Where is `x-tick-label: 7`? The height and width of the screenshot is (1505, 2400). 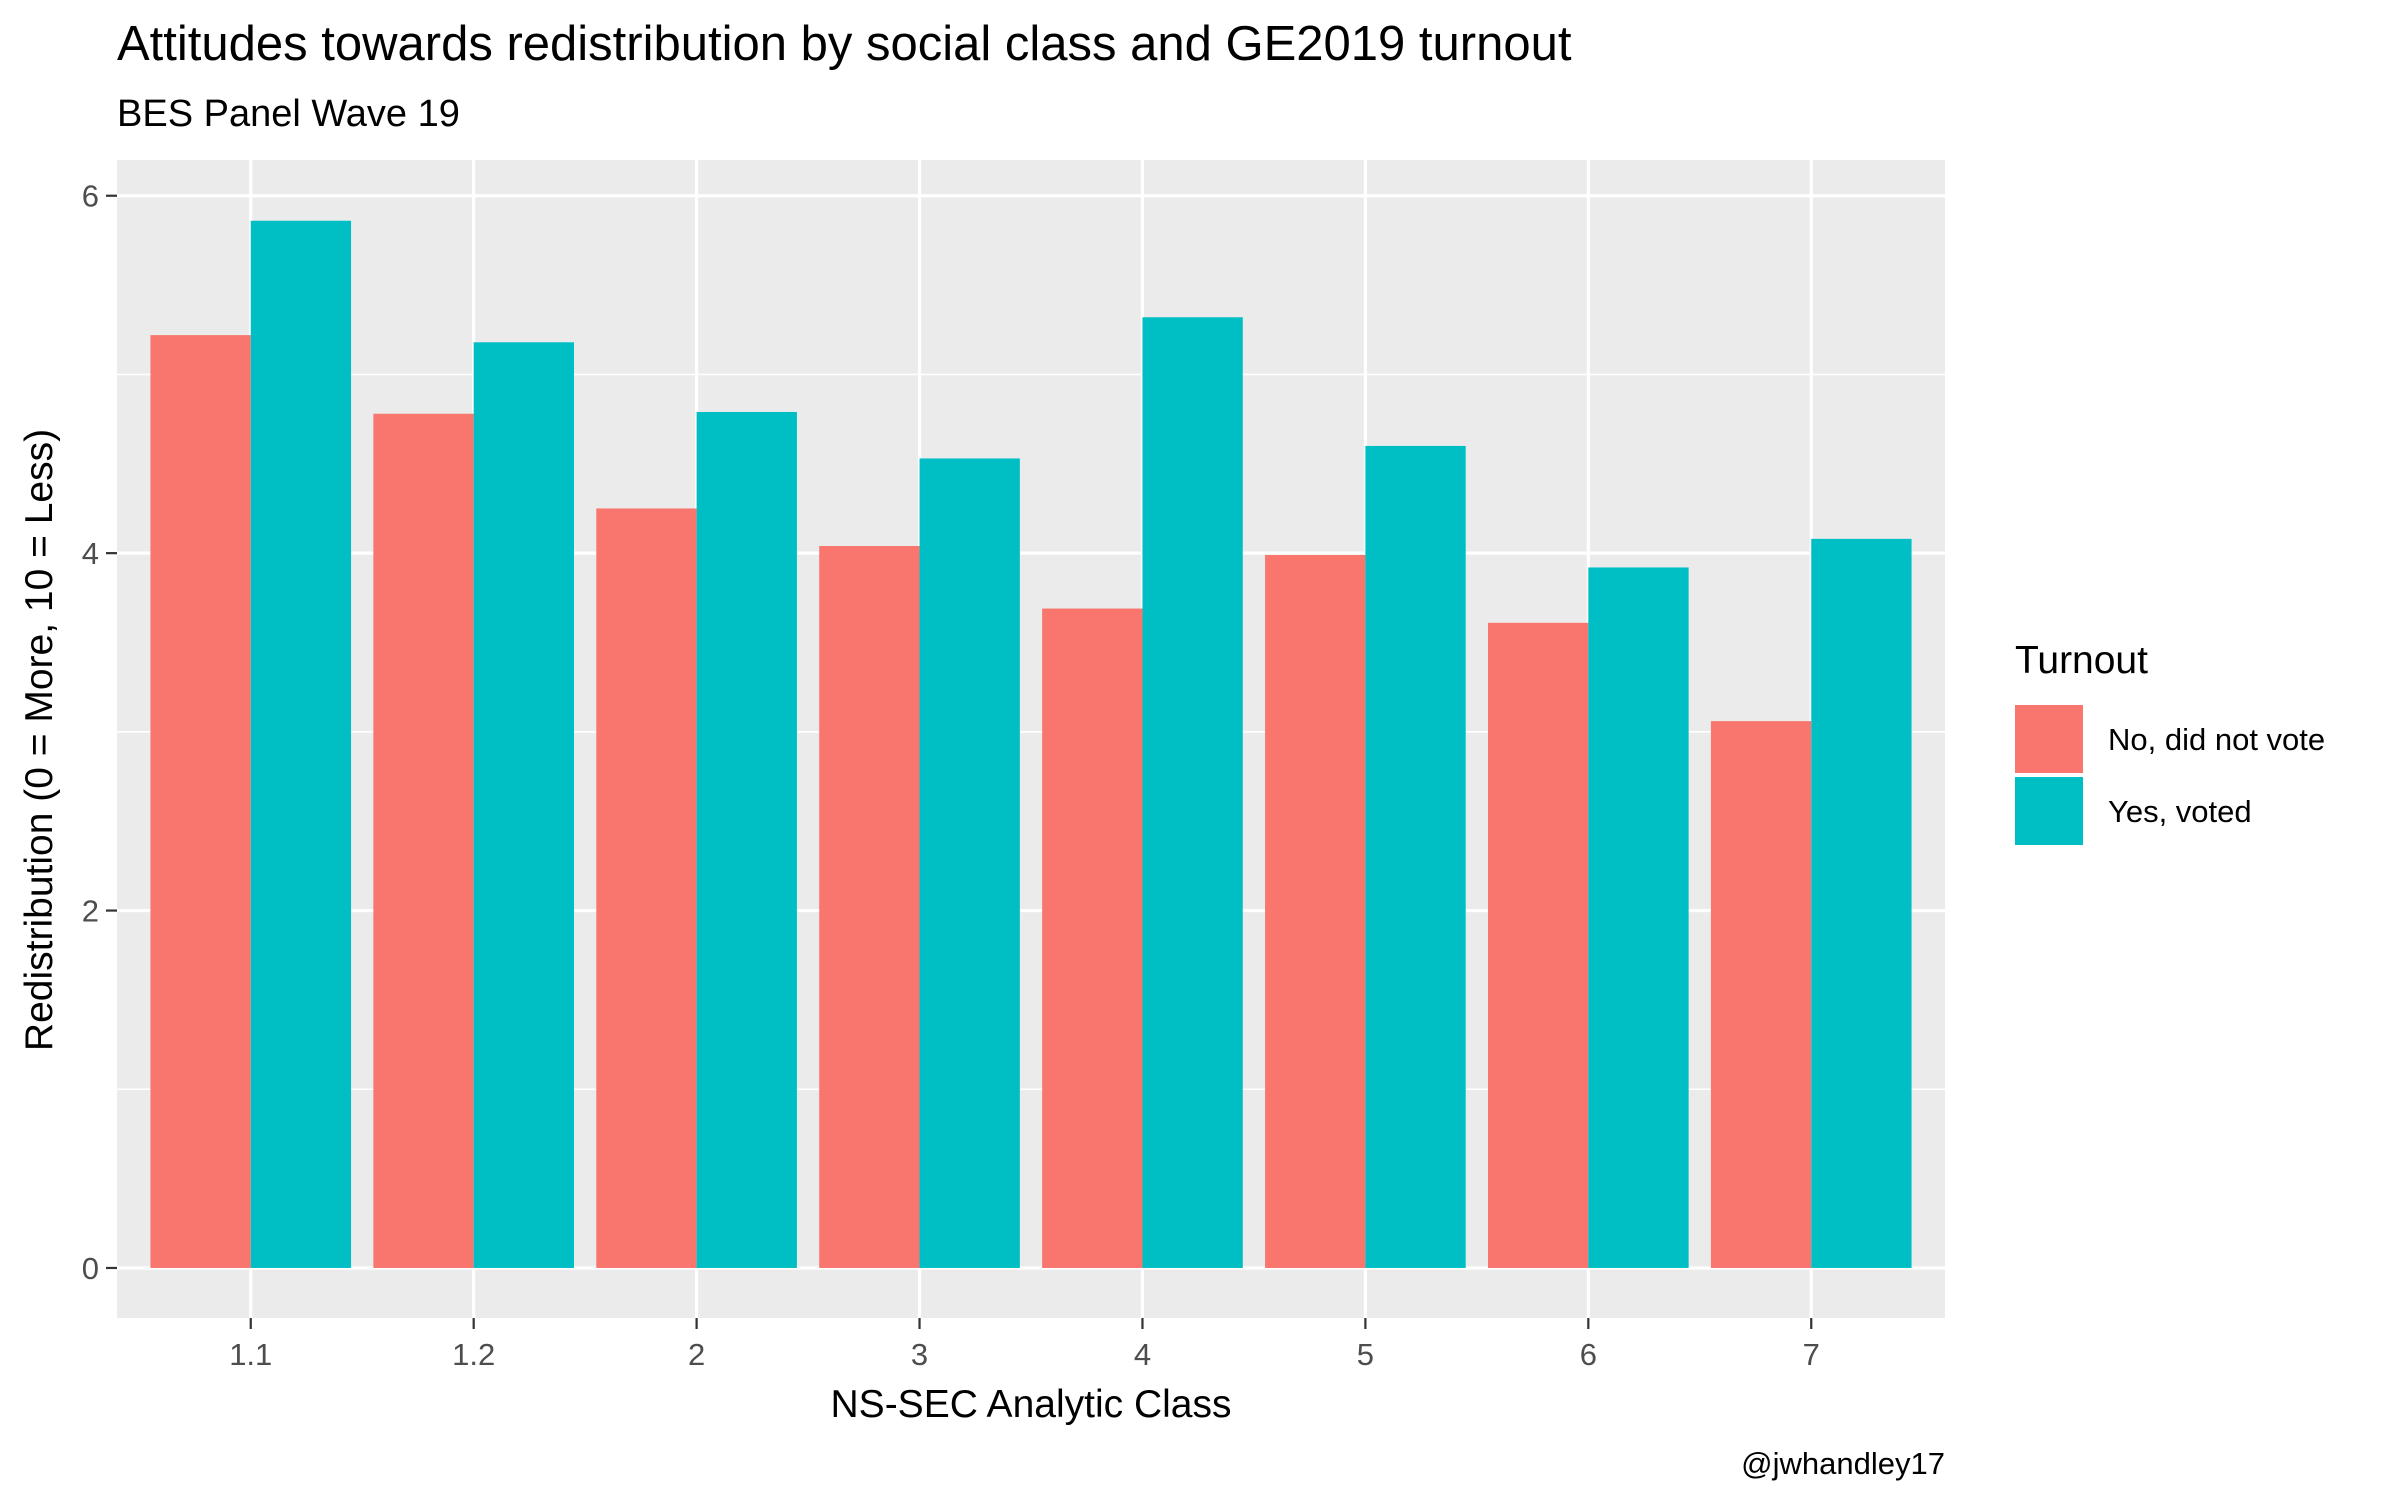
x-tick-label: 7 is located at coordinates (1811, 1354).